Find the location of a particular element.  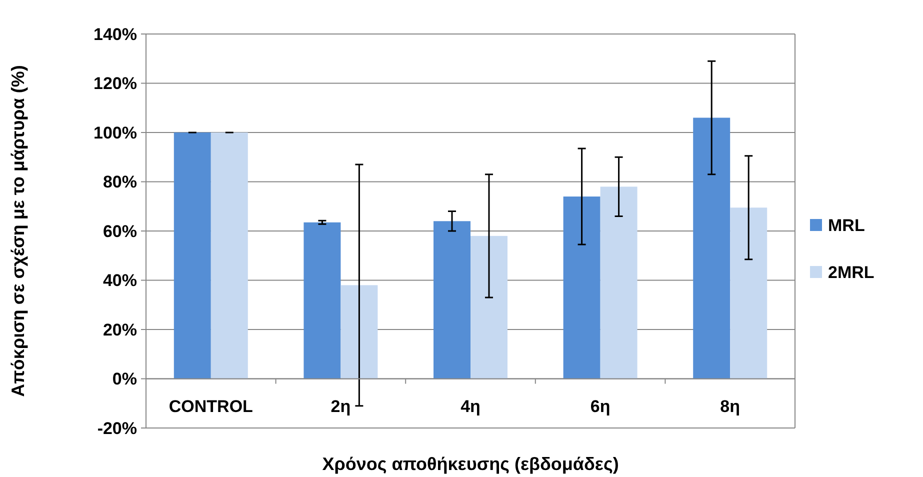

x-tick-label: 4η is located at coordinates (470, 406).